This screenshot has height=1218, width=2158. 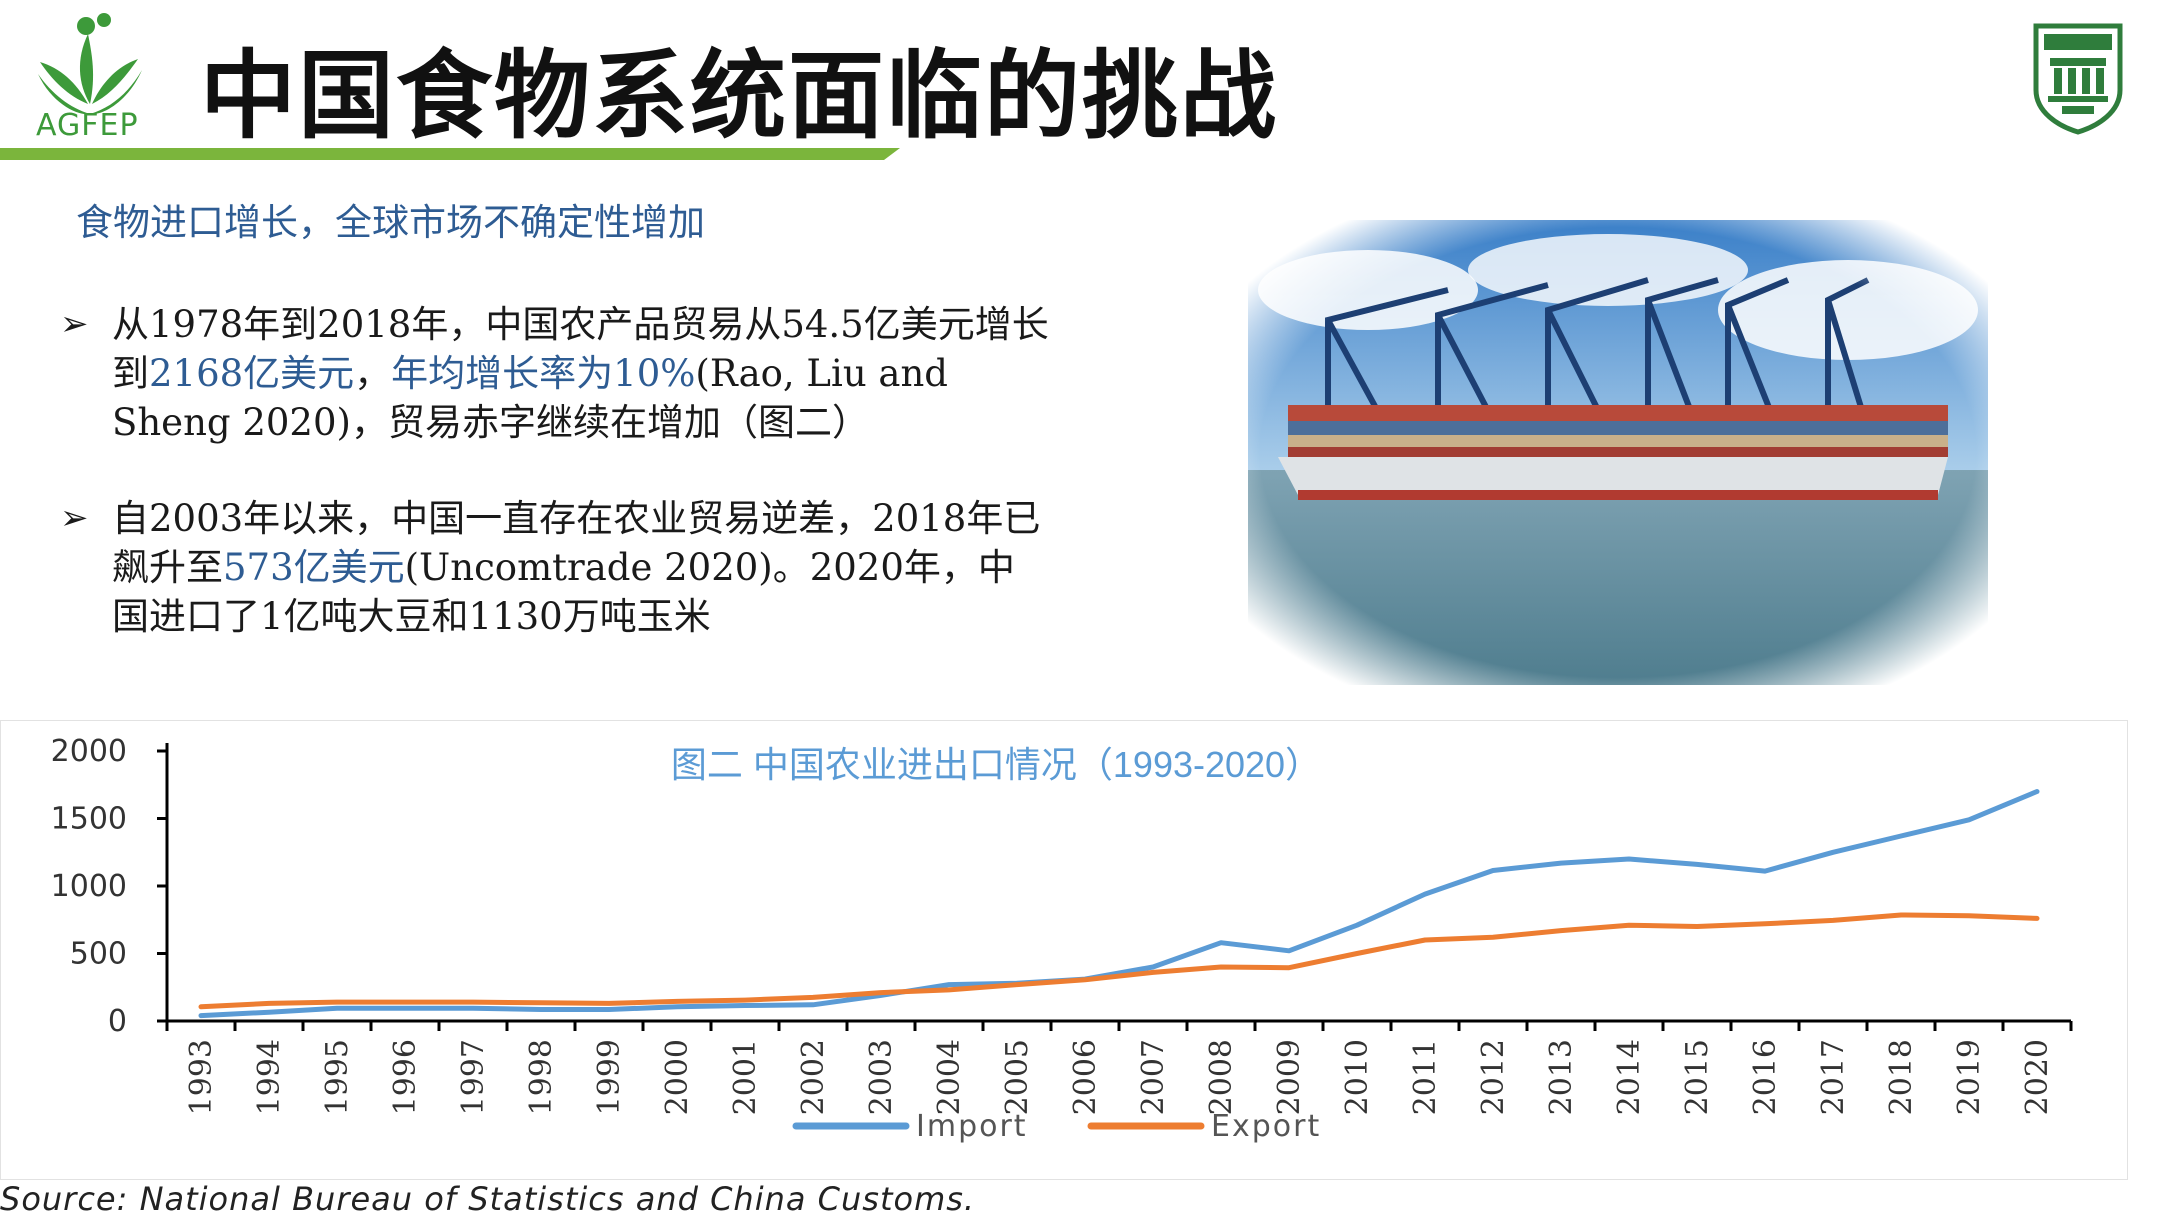 I want to click on x-tick-label: 2008, so click(x=1221, y=1077).